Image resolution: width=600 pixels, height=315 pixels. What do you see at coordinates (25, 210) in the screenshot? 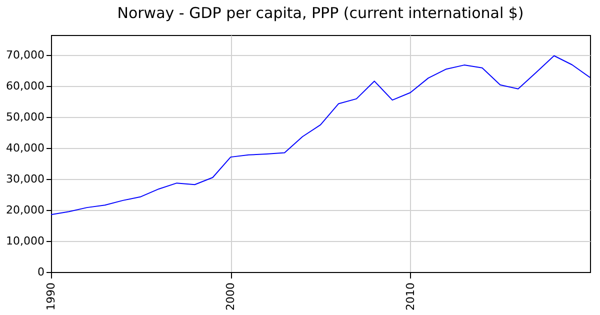
I see `y-tick-label: 20,000` at bounding box center [25, 210].